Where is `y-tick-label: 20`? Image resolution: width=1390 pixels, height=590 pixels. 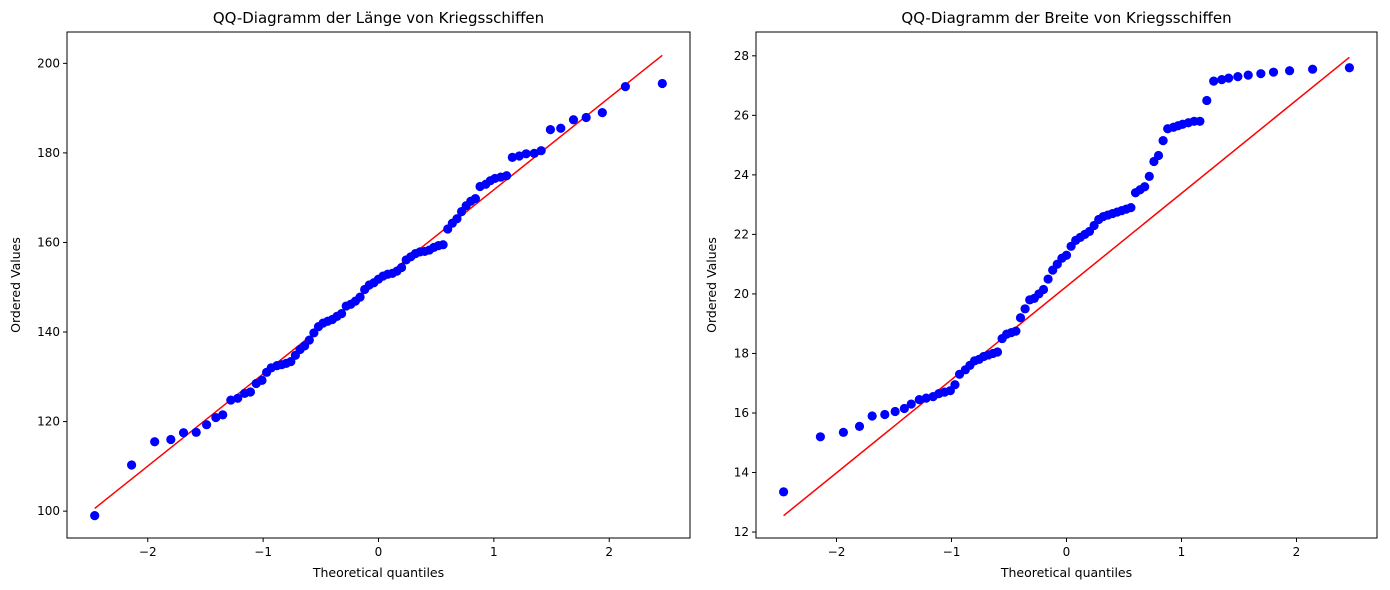
y-tick-label: 20 is located at coordinates (741, 294).